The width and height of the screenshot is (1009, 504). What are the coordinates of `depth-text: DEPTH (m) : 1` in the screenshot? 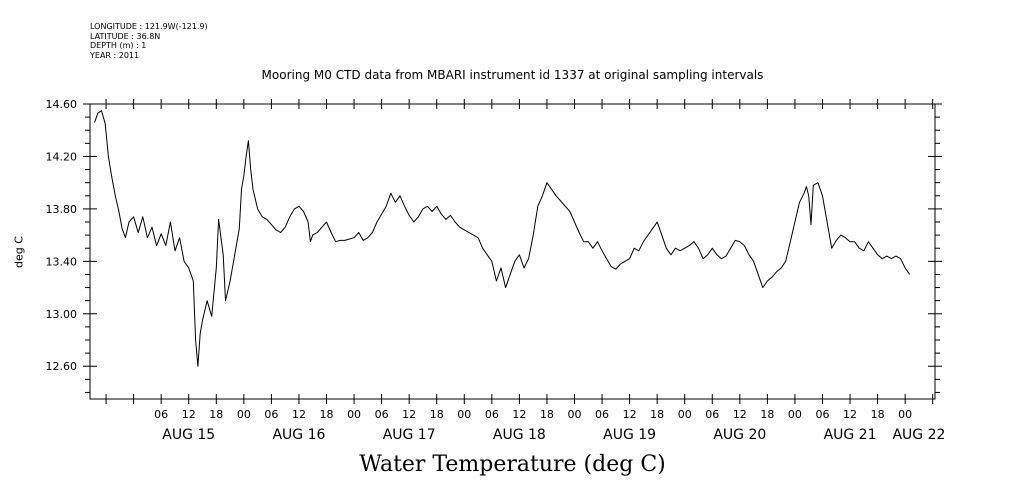 It's located at (118, 45).